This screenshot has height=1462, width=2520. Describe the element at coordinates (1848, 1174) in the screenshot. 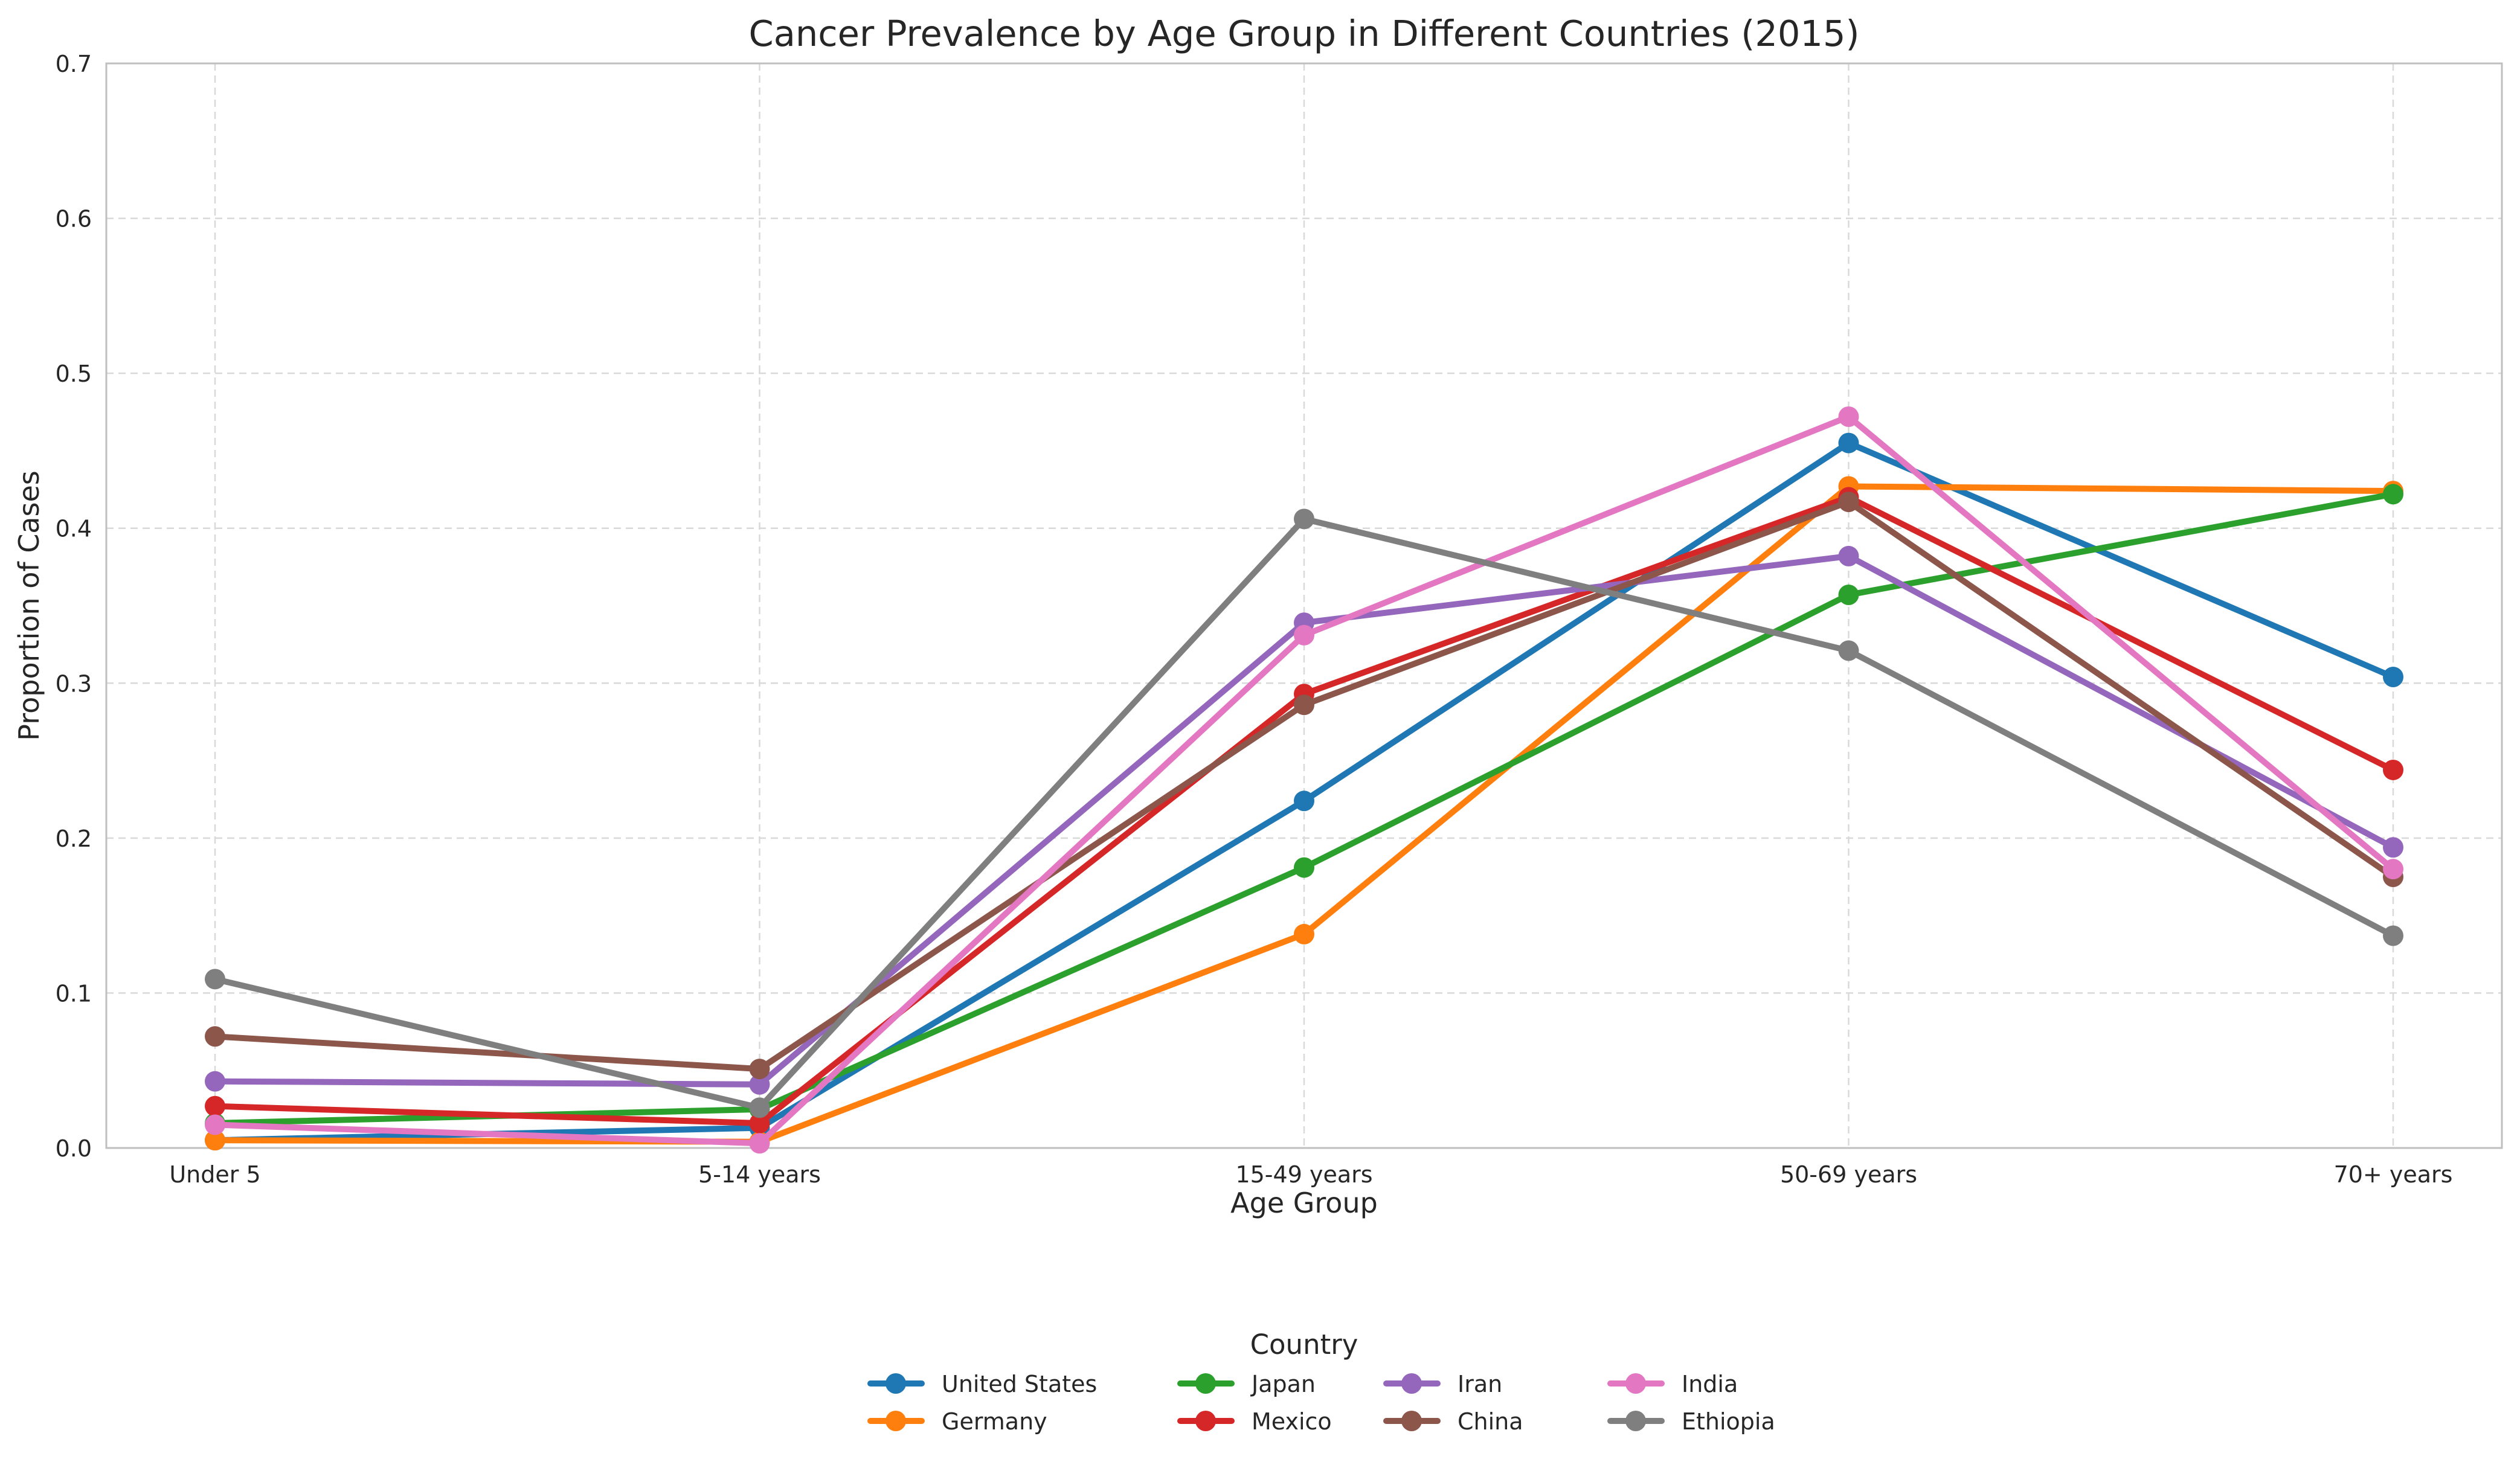

I see `x-tick-label: 50-69 years` at that location.